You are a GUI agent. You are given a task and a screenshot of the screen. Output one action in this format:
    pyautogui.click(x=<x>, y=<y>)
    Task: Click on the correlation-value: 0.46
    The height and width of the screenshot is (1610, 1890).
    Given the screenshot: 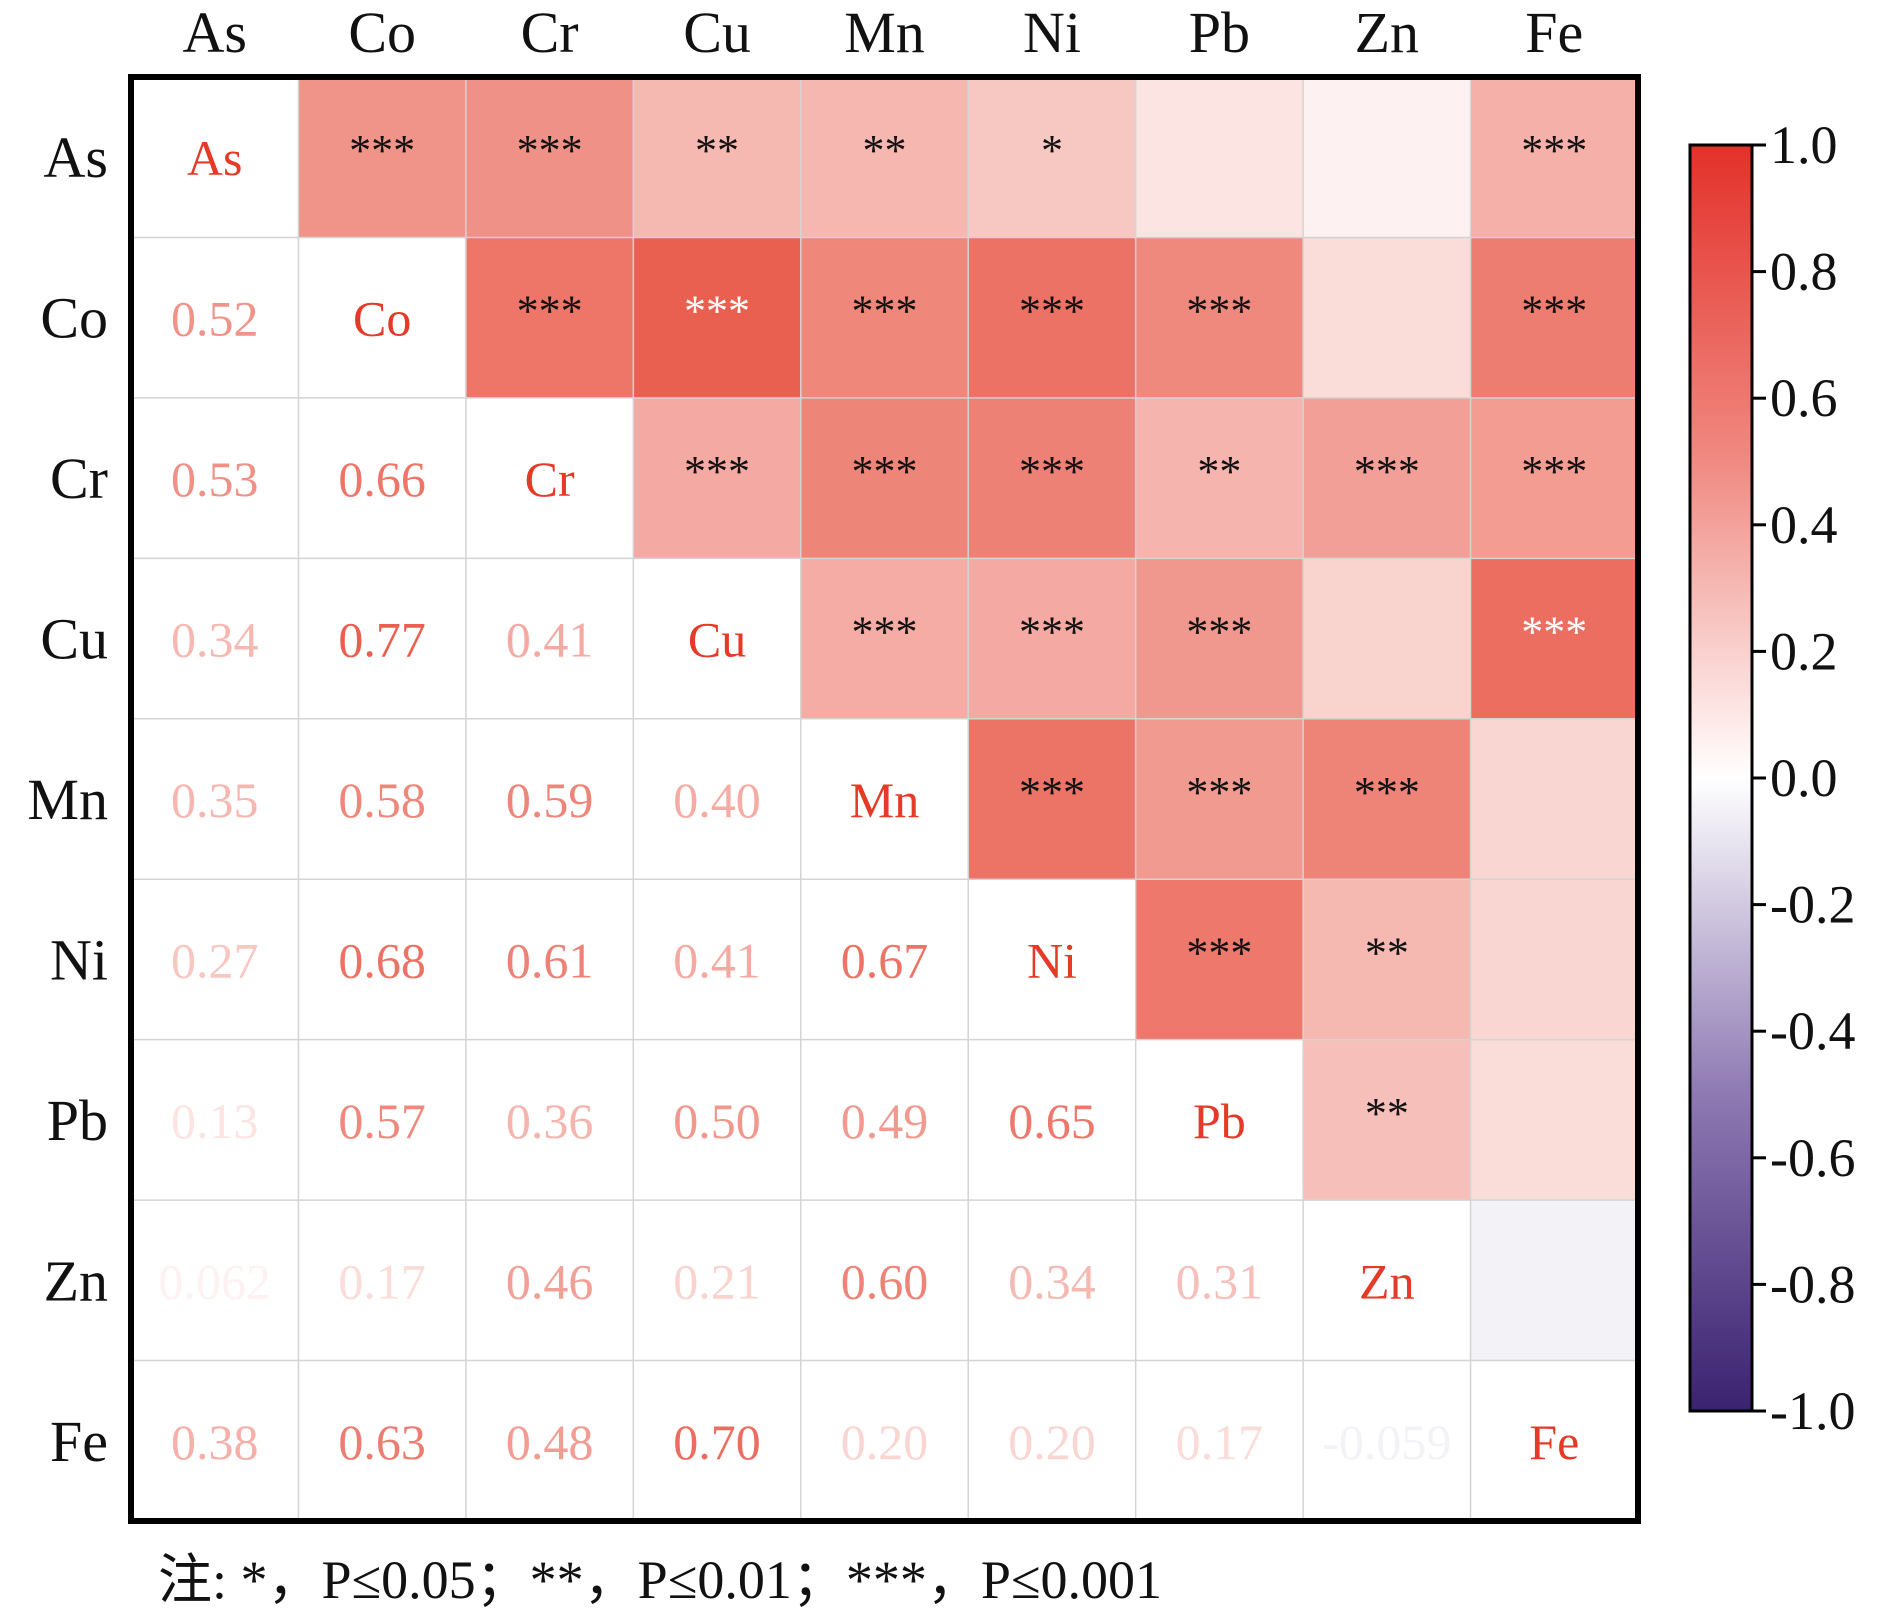 What is the action you would take?
    pyautogui.click(x=550, y=1281)
    